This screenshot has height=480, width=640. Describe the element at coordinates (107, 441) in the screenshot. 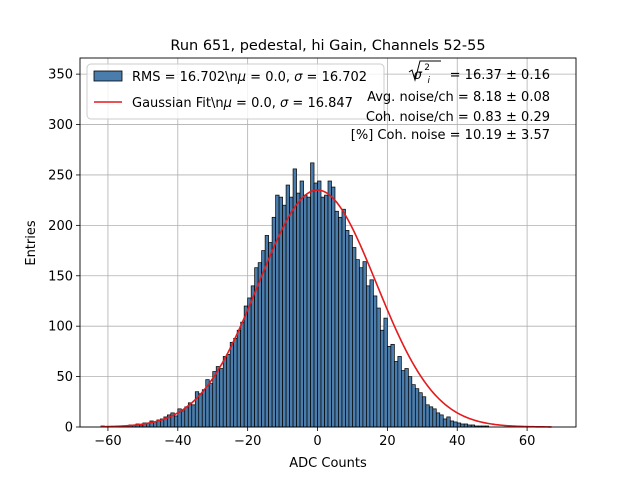

I see `x-tick-label: −60` at that location.